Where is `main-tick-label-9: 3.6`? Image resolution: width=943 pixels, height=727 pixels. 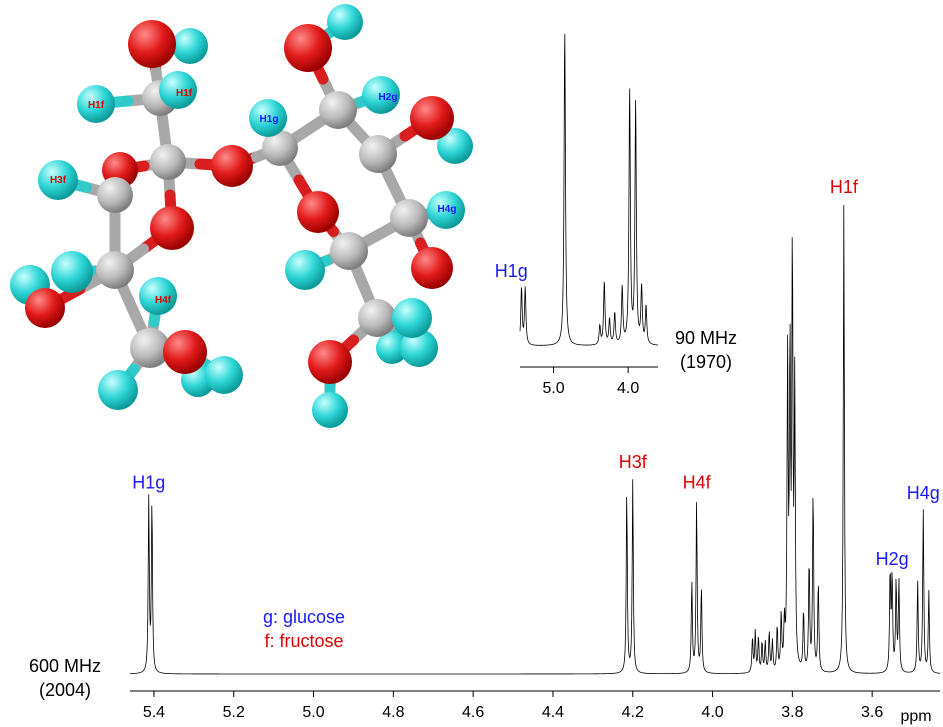 main-tick-label-9: 3.6 is located at coordinates (872, 712).